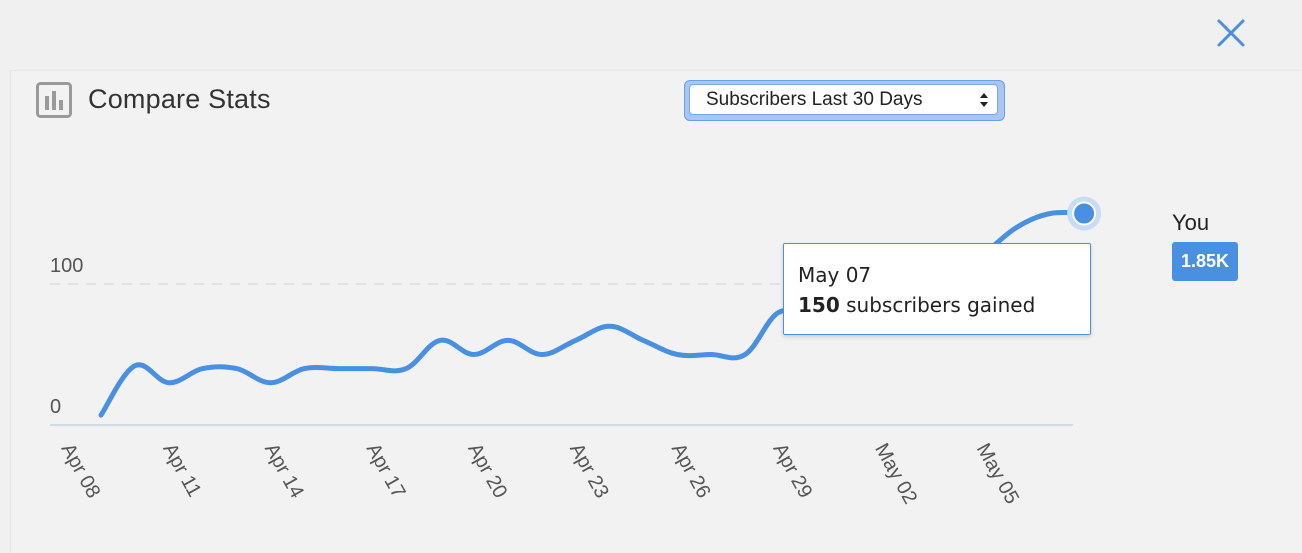  I want to click on x-tick-label: Apr 11, so click(181, 470).